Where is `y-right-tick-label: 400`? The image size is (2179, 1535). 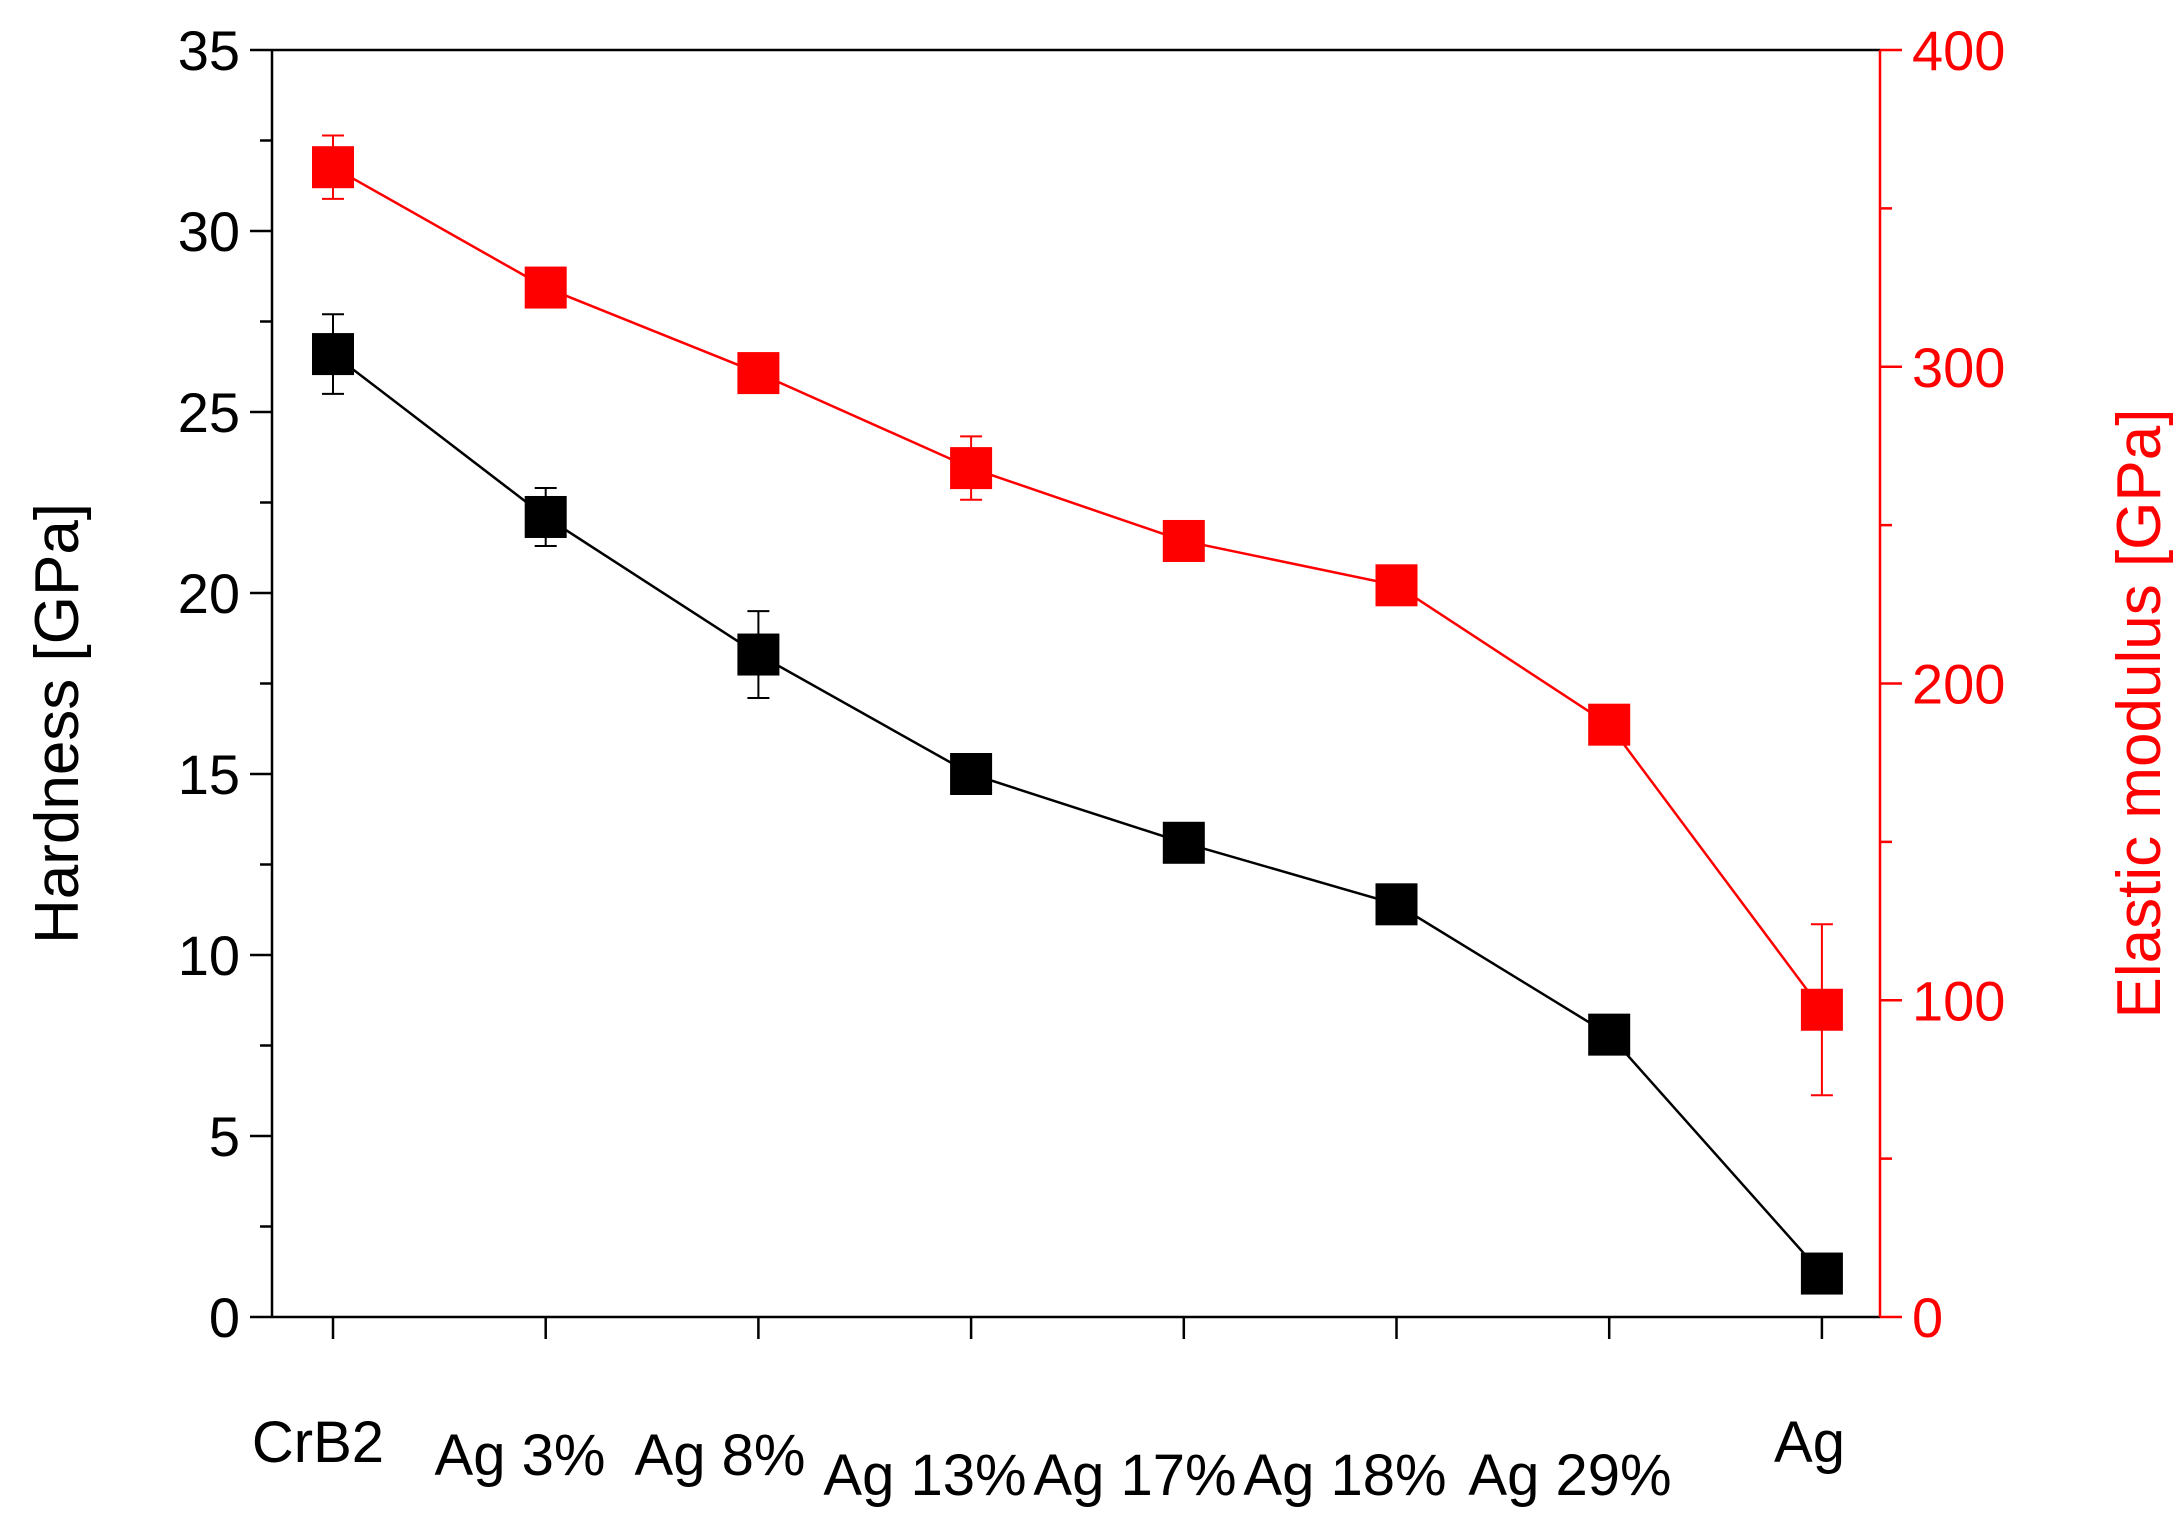
y-right-tick-label: 400 is located at coordinates (1958, 50).